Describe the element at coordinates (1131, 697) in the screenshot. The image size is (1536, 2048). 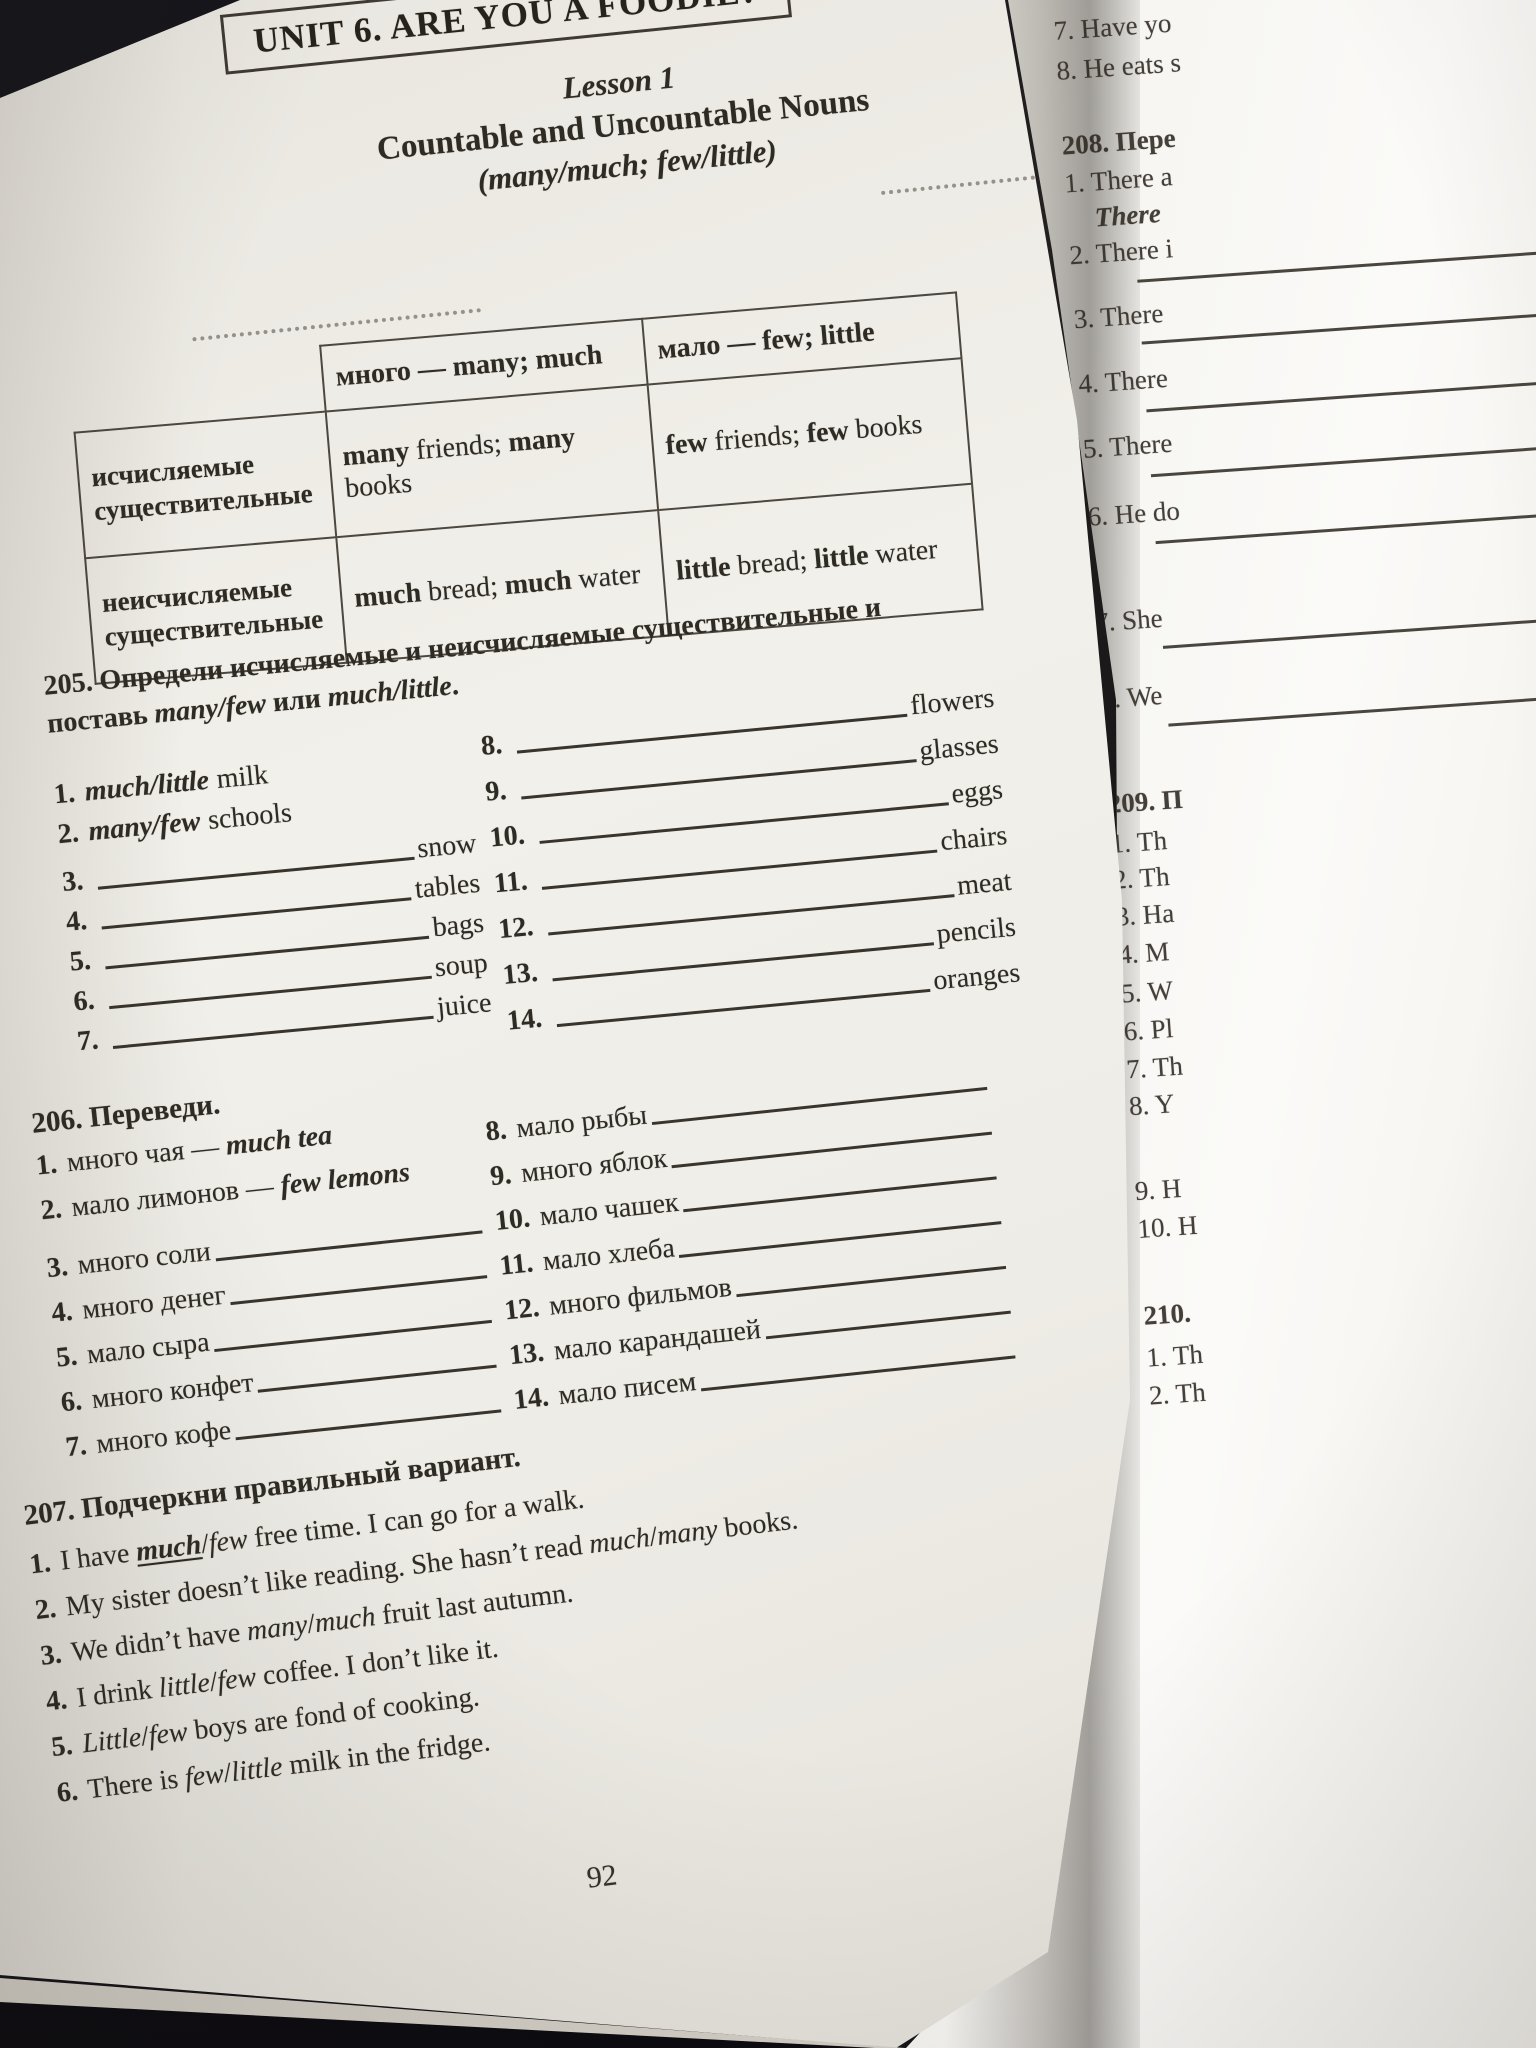
I see `next-page-line: 8. We` at that location.